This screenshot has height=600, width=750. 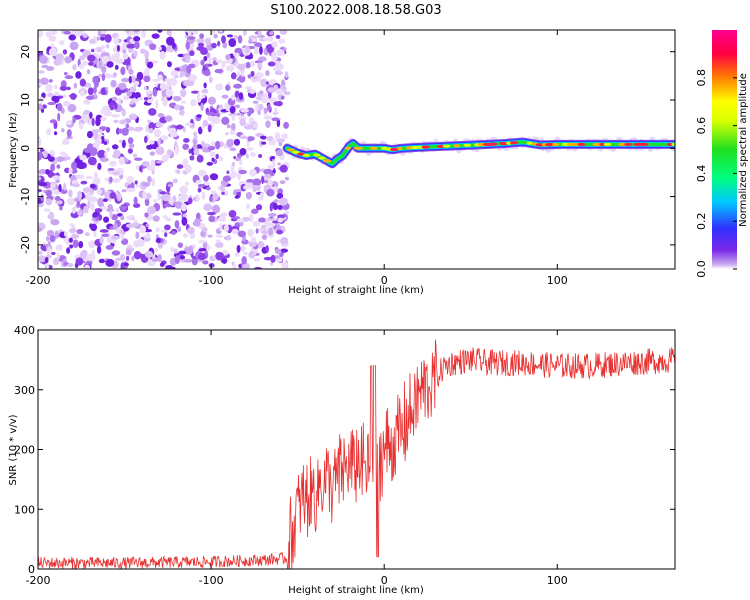 I want to click on colorbar-label: Normalized spectral amplitude, so click(x=743, y=150).